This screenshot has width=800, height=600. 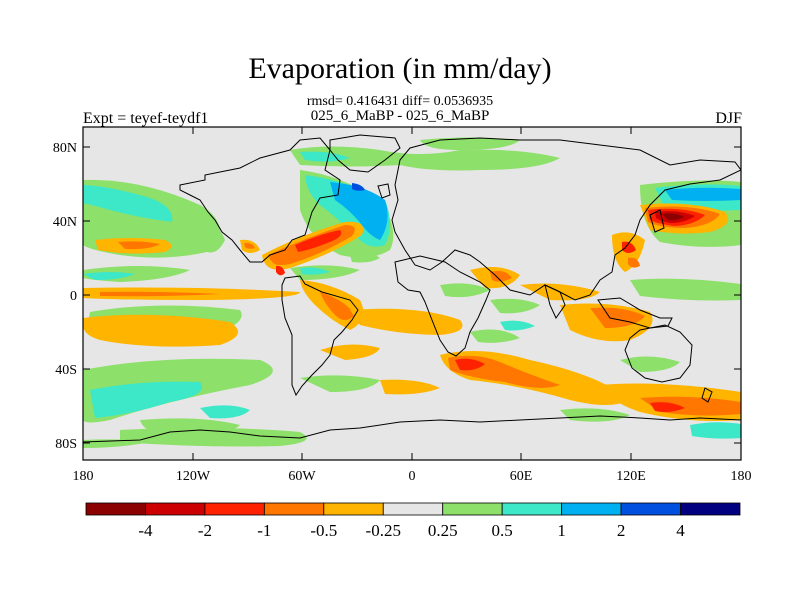 I want to click on coastline-india, so click(x=555, y=302).